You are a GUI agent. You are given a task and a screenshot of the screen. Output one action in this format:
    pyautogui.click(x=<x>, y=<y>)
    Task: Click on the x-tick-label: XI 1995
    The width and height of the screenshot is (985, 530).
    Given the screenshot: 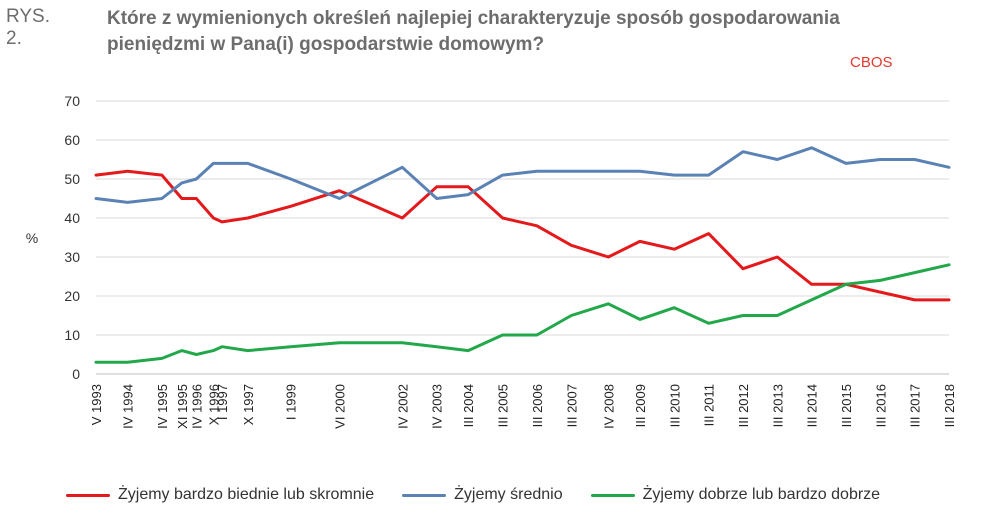 What is the action you would take?
    pyautogui.click(x=182, y=406)
    